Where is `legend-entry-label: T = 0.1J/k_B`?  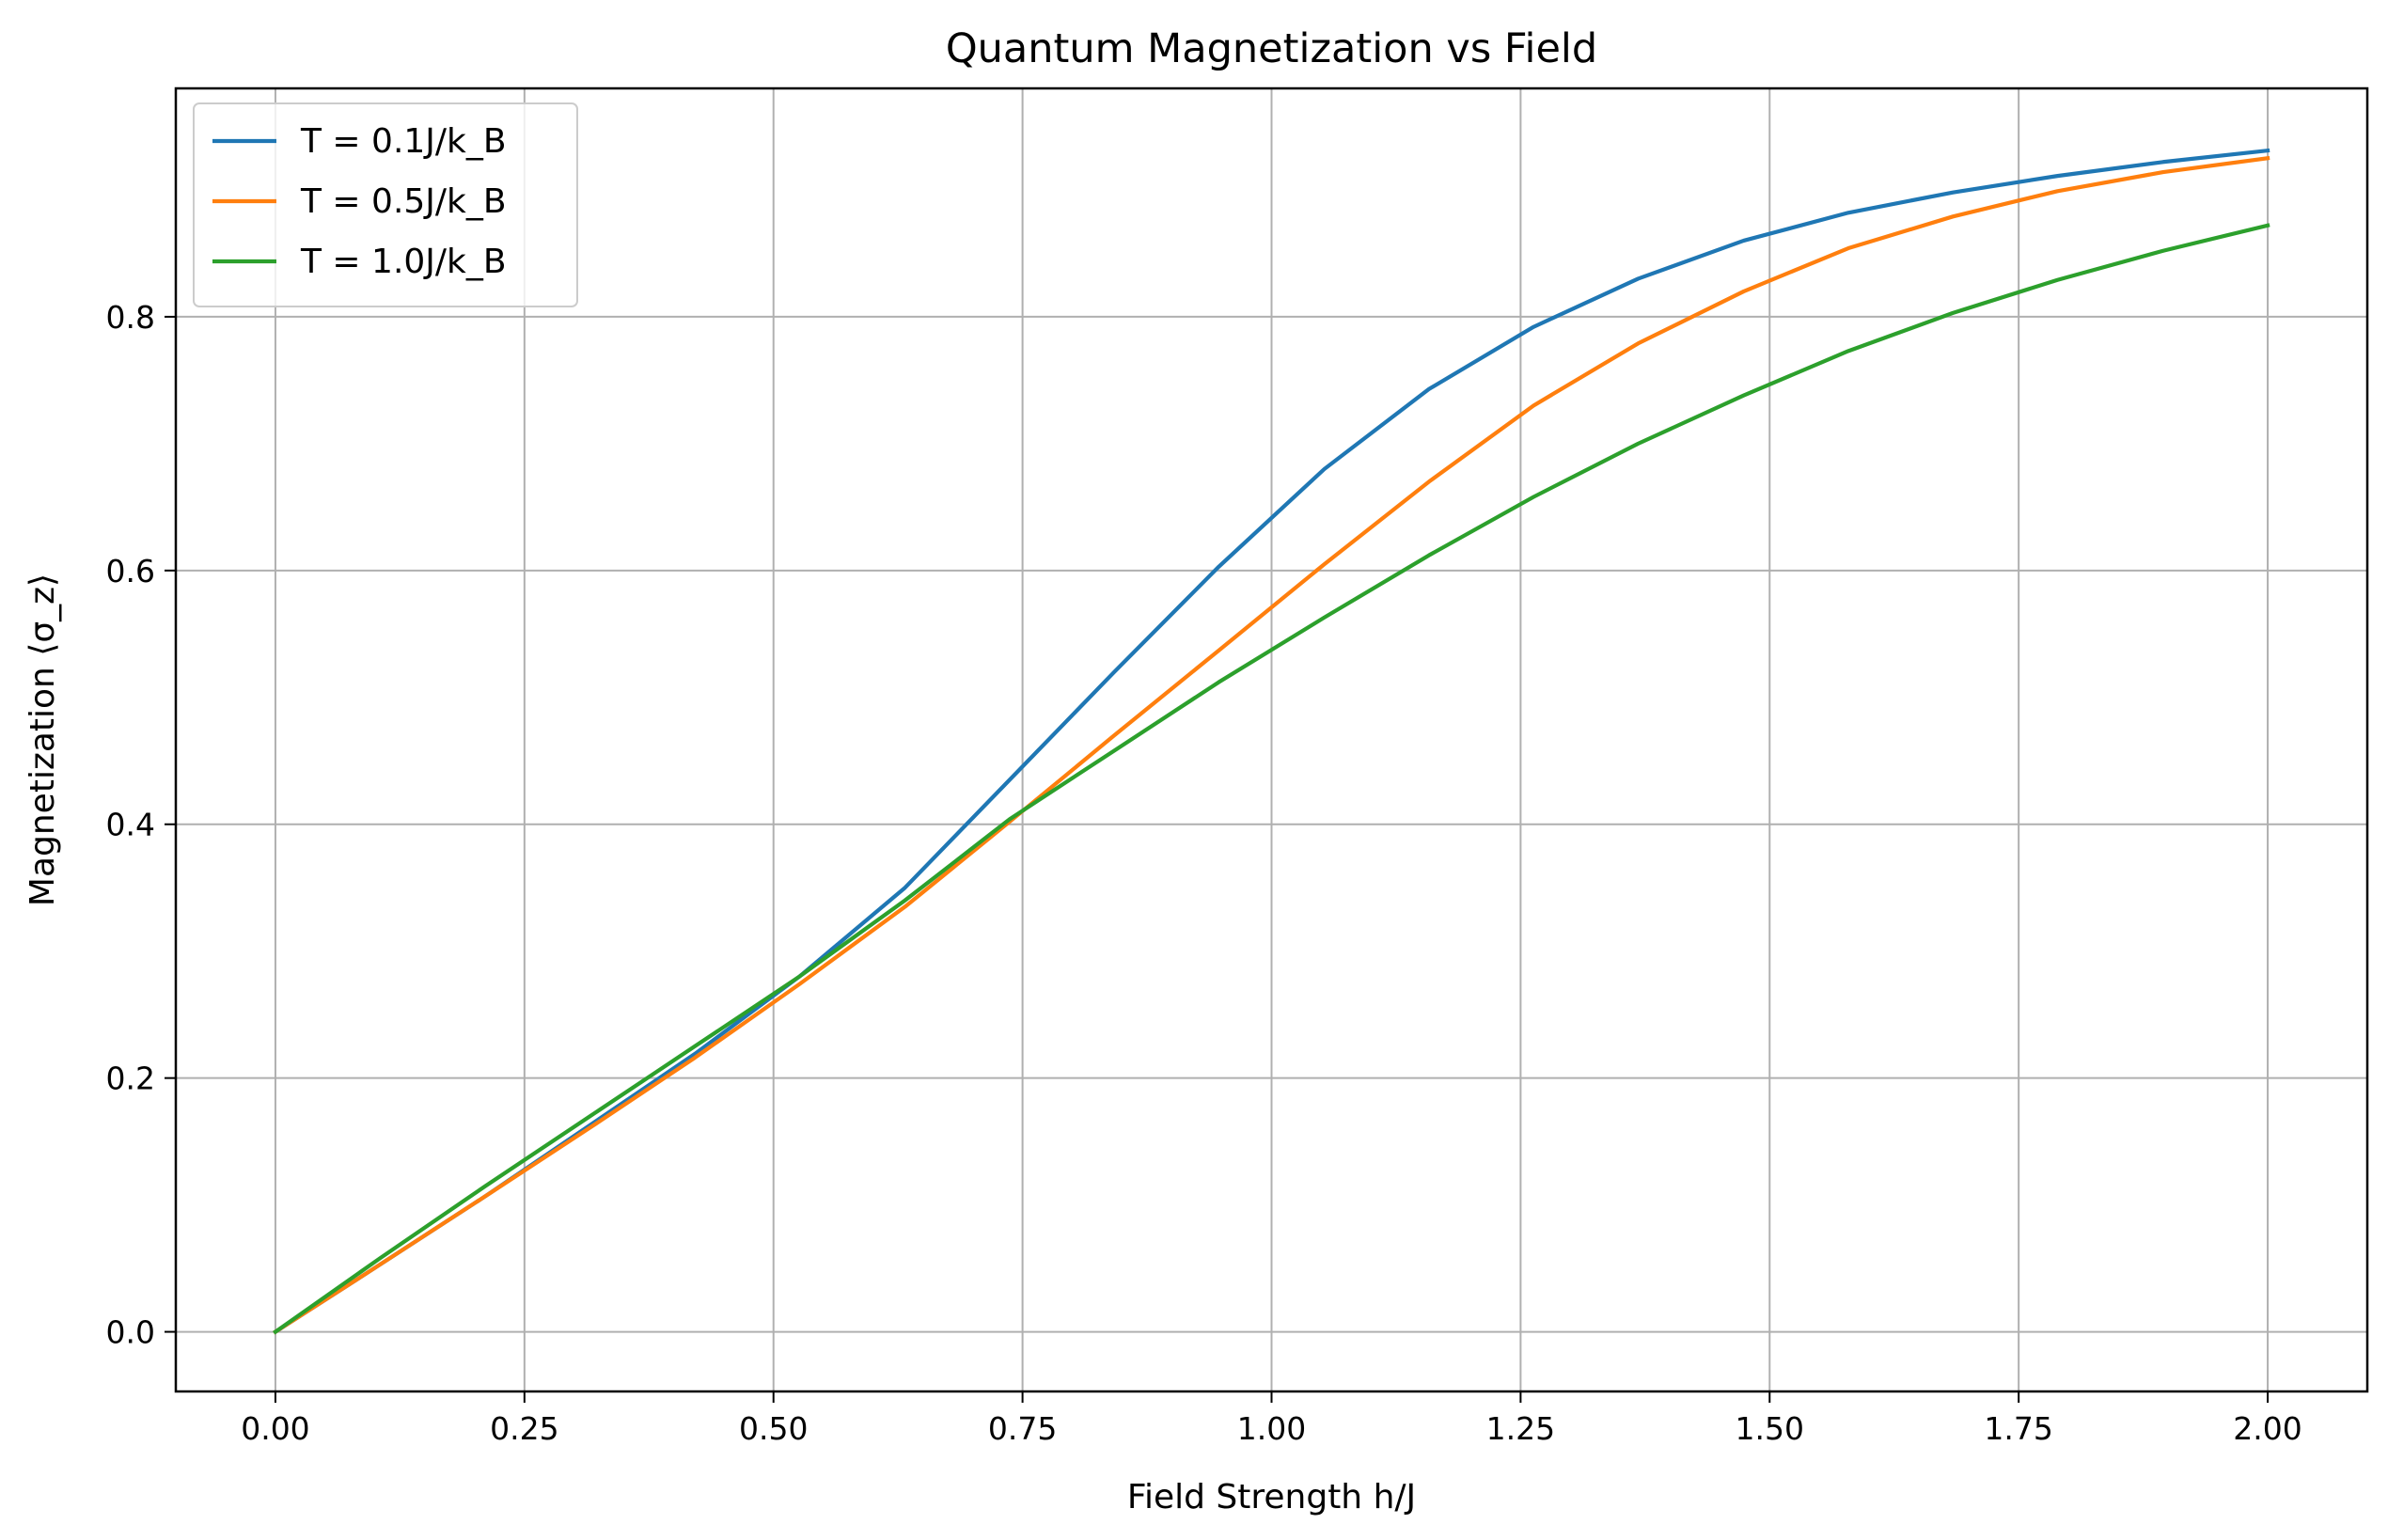
legend-entry-label: T = 0.1J/k_B is located at coordinates (403, 142).